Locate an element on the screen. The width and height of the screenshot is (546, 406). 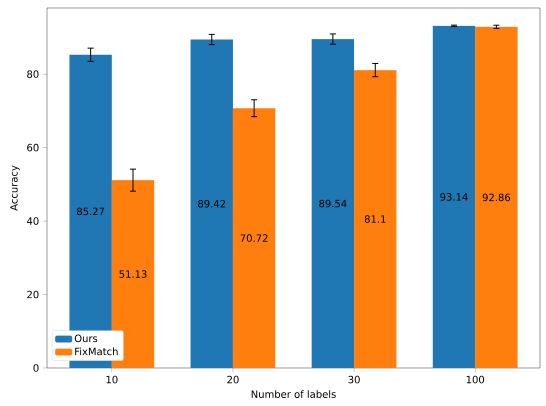
data-label: 89.54 is located at coordinates (333, 204).